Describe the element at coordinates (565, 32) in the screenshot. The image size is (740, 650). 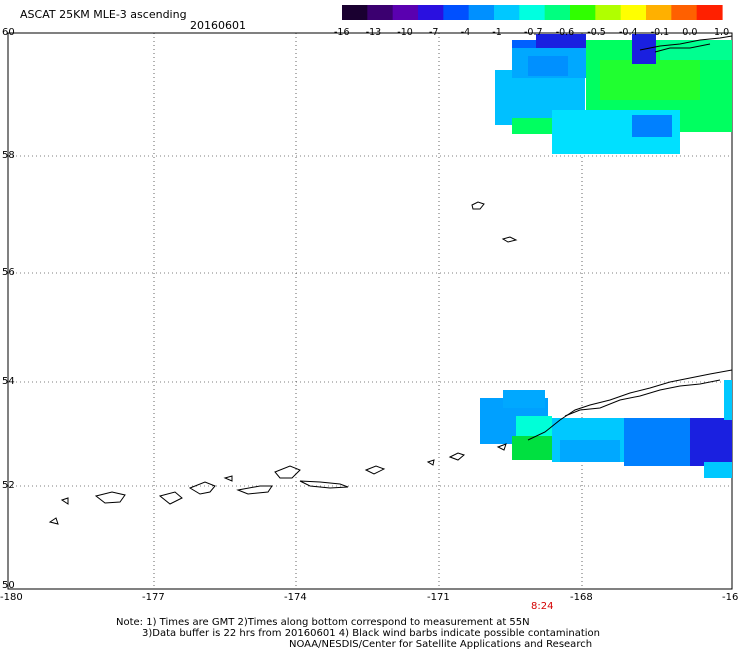
I see `colorbar-label: -0.6` at that location.